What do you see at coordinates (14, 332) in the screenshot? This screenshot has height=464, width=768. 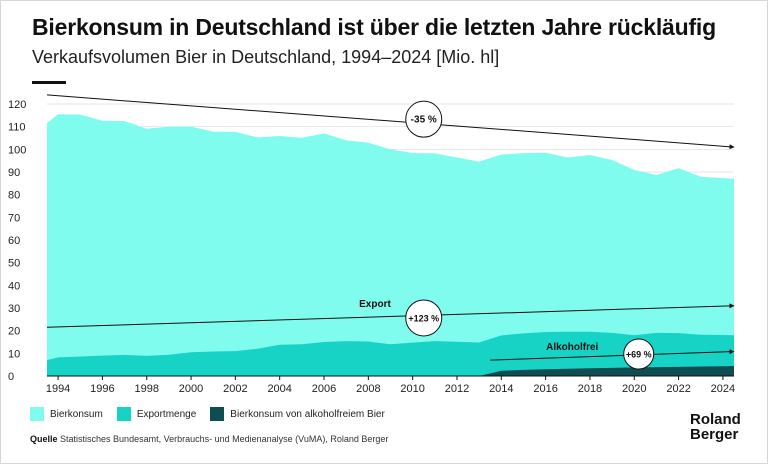 I see `y-tick-label: 20` at bounding box center [14, 332].